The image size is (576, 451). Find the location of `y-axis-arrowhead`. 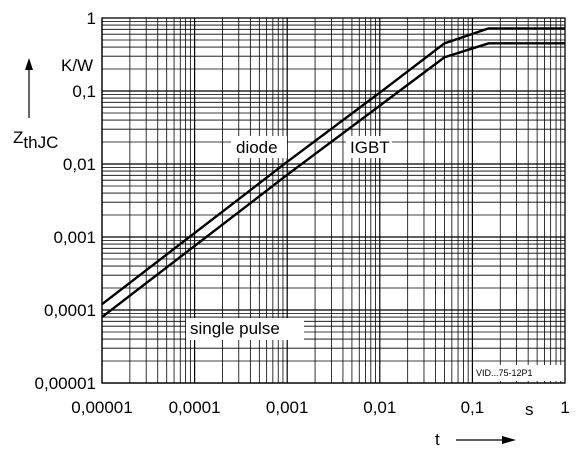

y-axis-arrowhead is located at coordinates (29, 64).